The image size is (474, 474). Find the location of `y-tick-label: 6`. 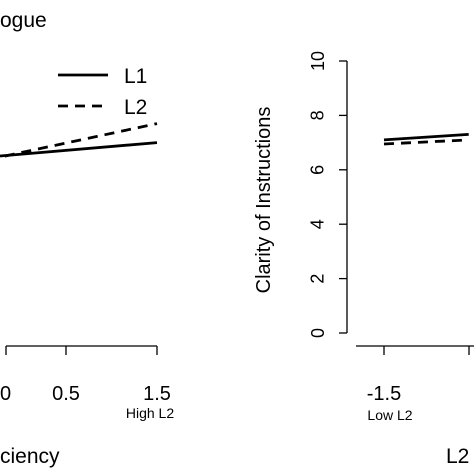

y-tick-label: 6 is located at coordinates (318, 170).